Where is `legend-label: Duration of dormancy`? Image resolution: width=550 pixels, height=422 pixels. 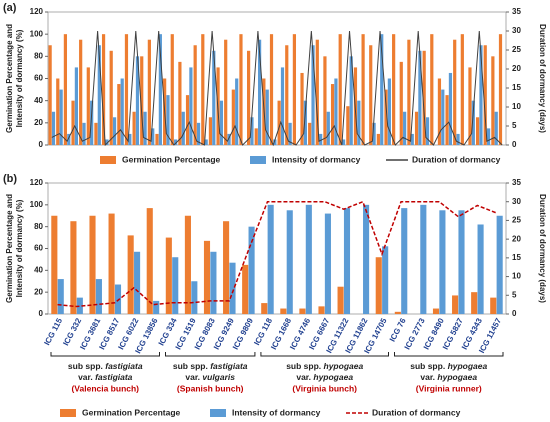
legend-label: Duration of dormancy is located at coordinates (456, 159).